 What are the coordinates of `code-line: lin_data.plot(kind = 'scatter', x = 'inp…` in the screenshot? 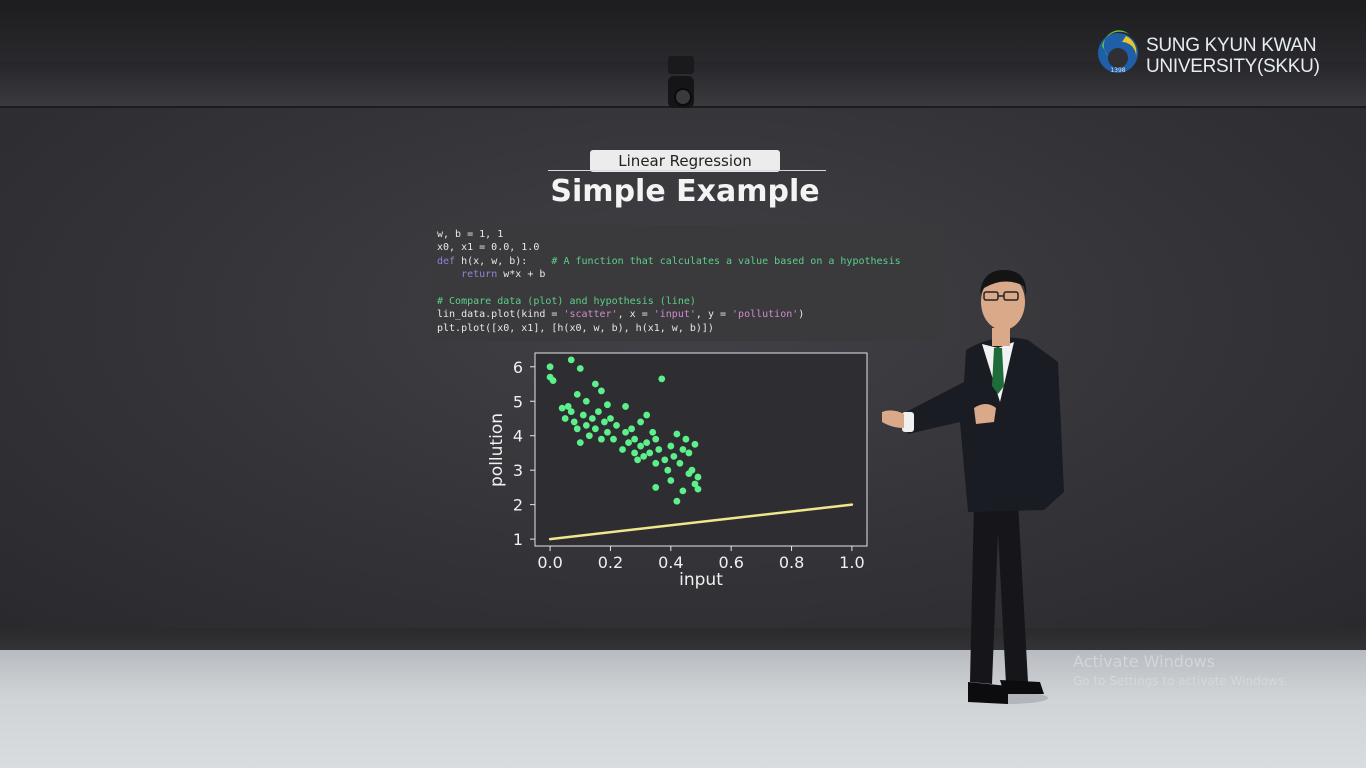 It's located at (621, 315).